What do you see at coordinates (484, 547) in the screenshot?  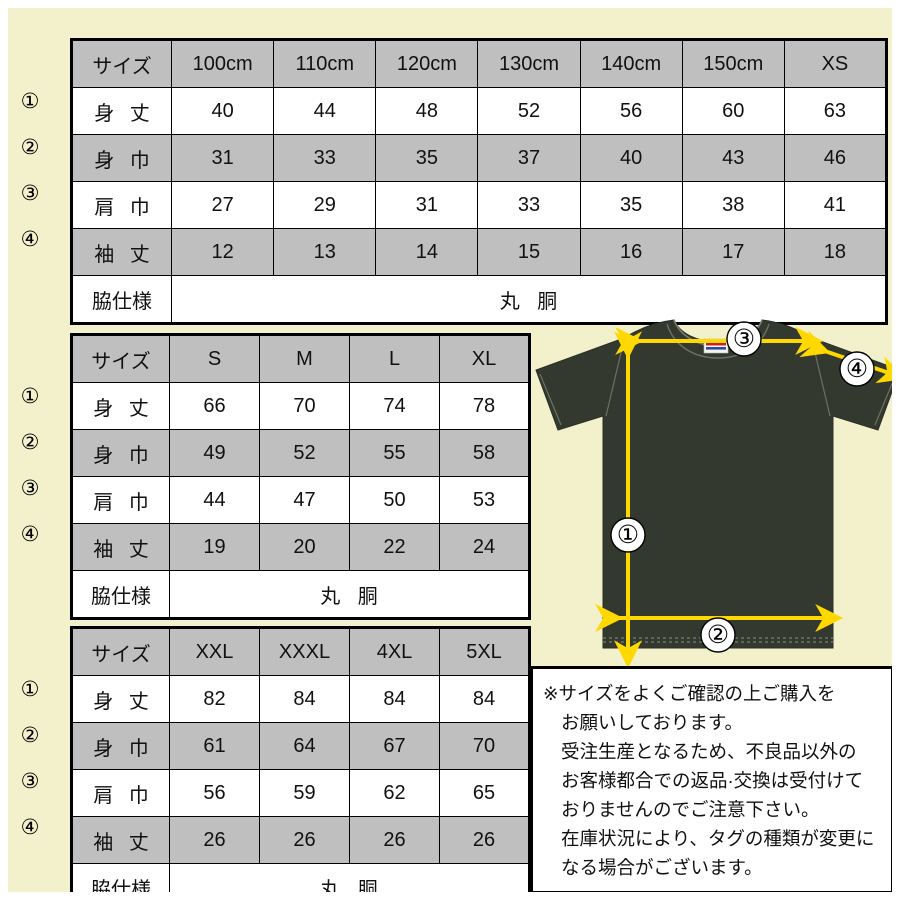 I see `cell: 24` at bounding box center [484, 547].